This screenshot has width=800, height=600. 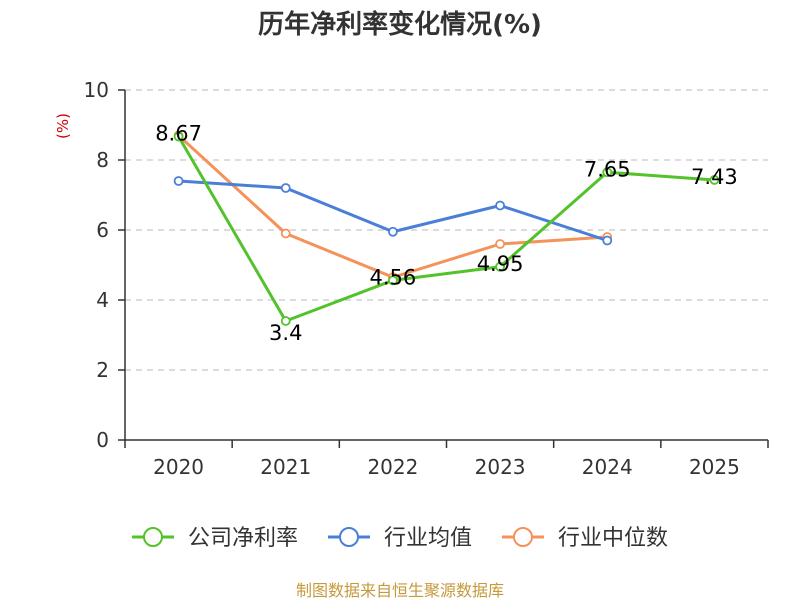 I want to click on legend-label: 行业均值, so click(x=428, y=538).